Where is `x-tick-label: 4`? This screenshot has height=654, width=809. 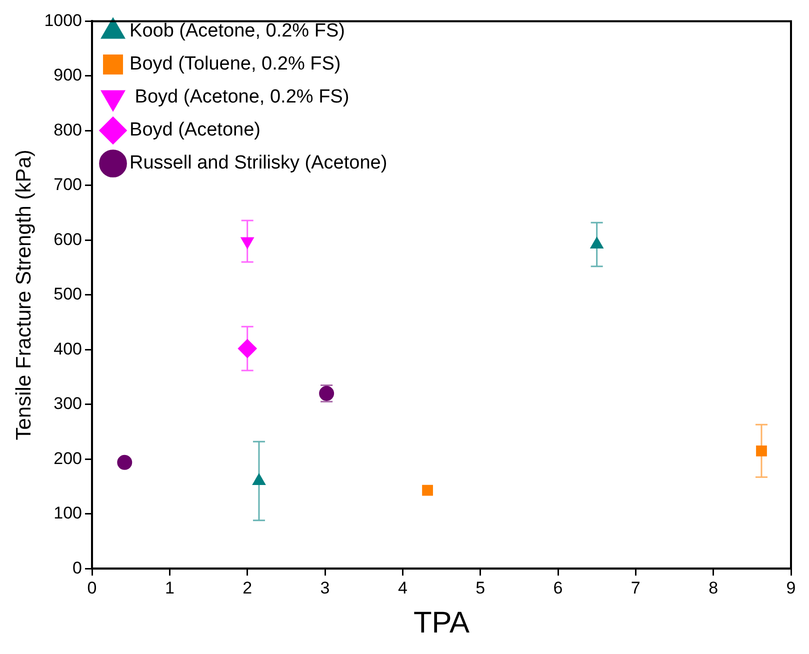 x-tick-label: 4 is located at coordinates (403, 588).